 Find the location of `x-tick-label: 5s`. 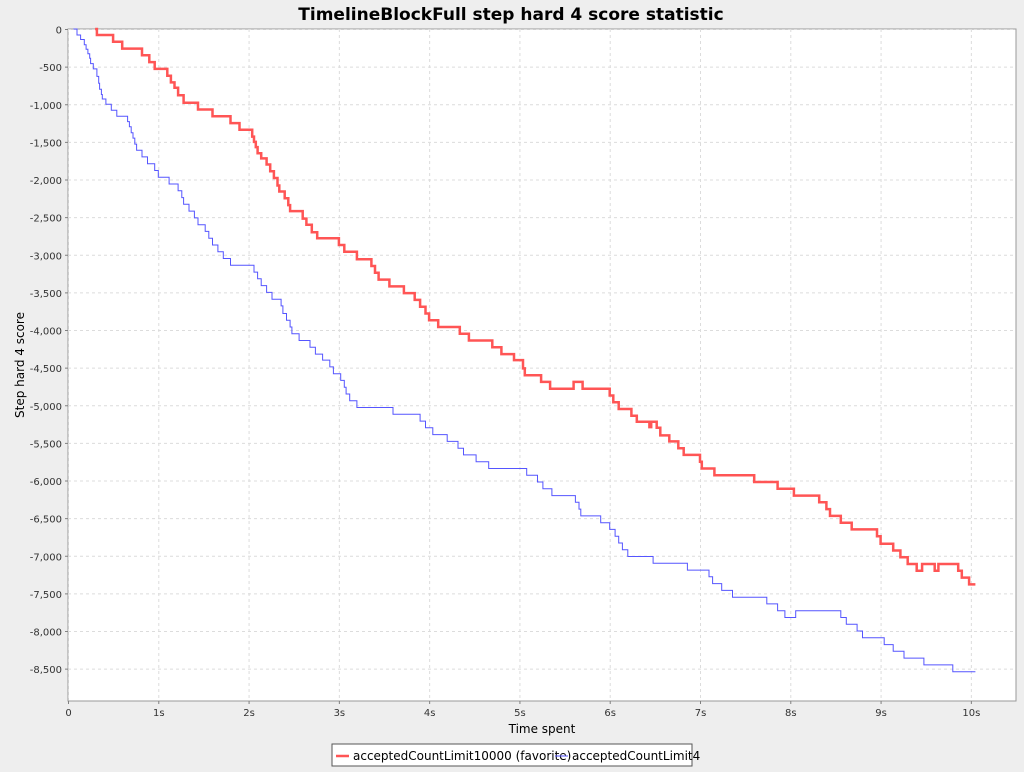

x-tick-label: 5s is located at coordinates (520, 713).